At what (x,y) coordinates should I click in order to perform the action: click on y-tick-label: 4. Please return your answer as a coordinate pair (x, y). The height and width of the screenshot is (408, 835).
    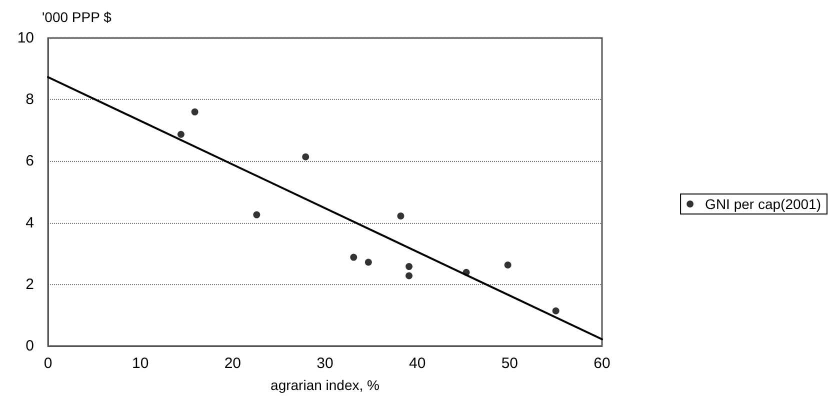
    Looking at the image, I should click on (30, 223).